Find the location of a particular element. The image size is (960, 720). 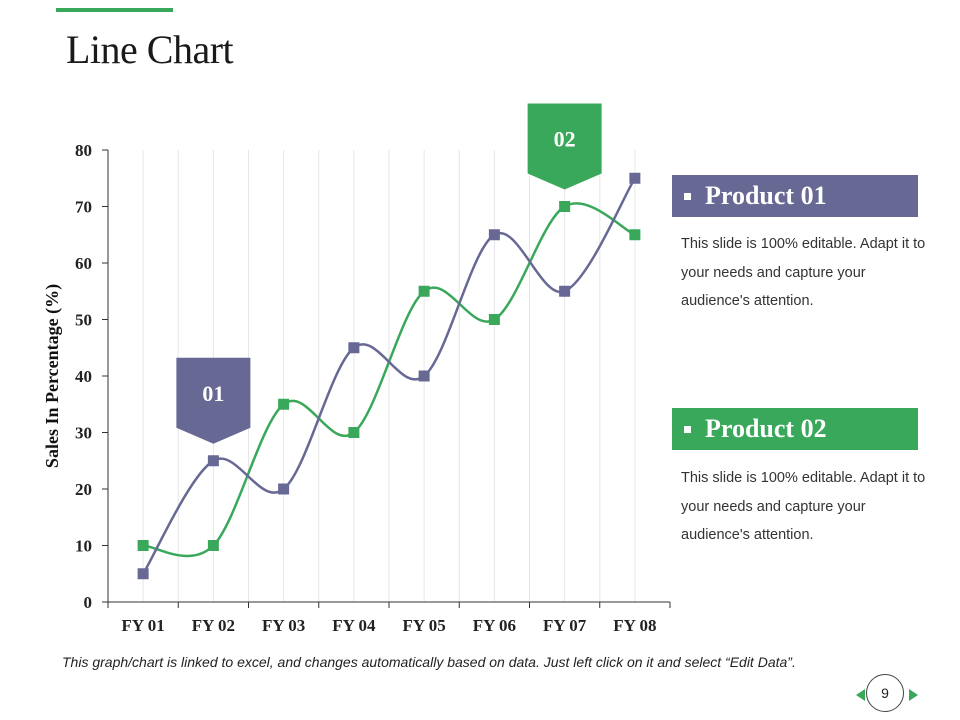

label-marker-text: 01 is located at coordinates (213, 393).